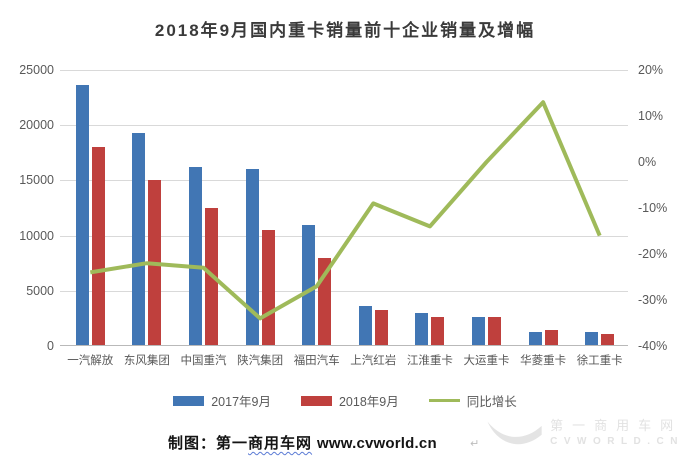  I want to click on footer-credit: 制图：第一商用车网 www.cvworld.cn, so click(302, 442).